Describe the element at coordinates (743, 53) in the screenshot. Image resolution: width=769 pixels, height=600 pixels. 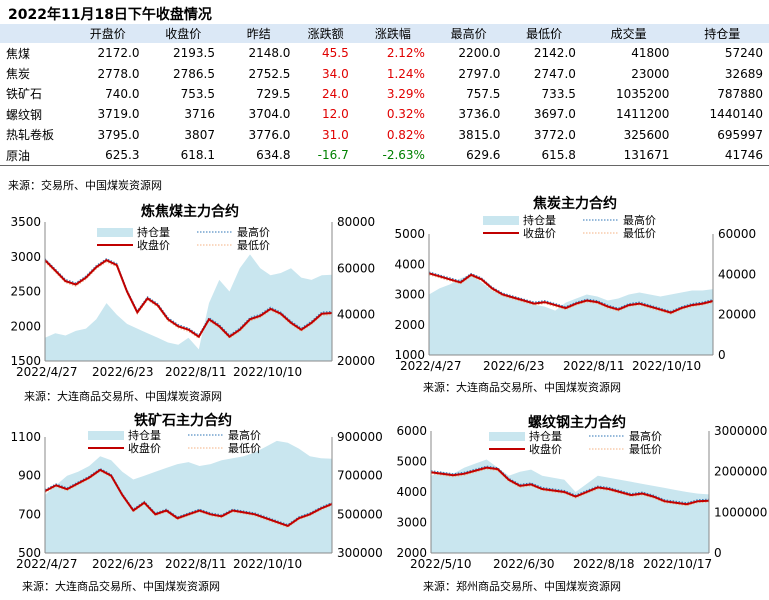
I see `cell-oi: 57240` at that location.